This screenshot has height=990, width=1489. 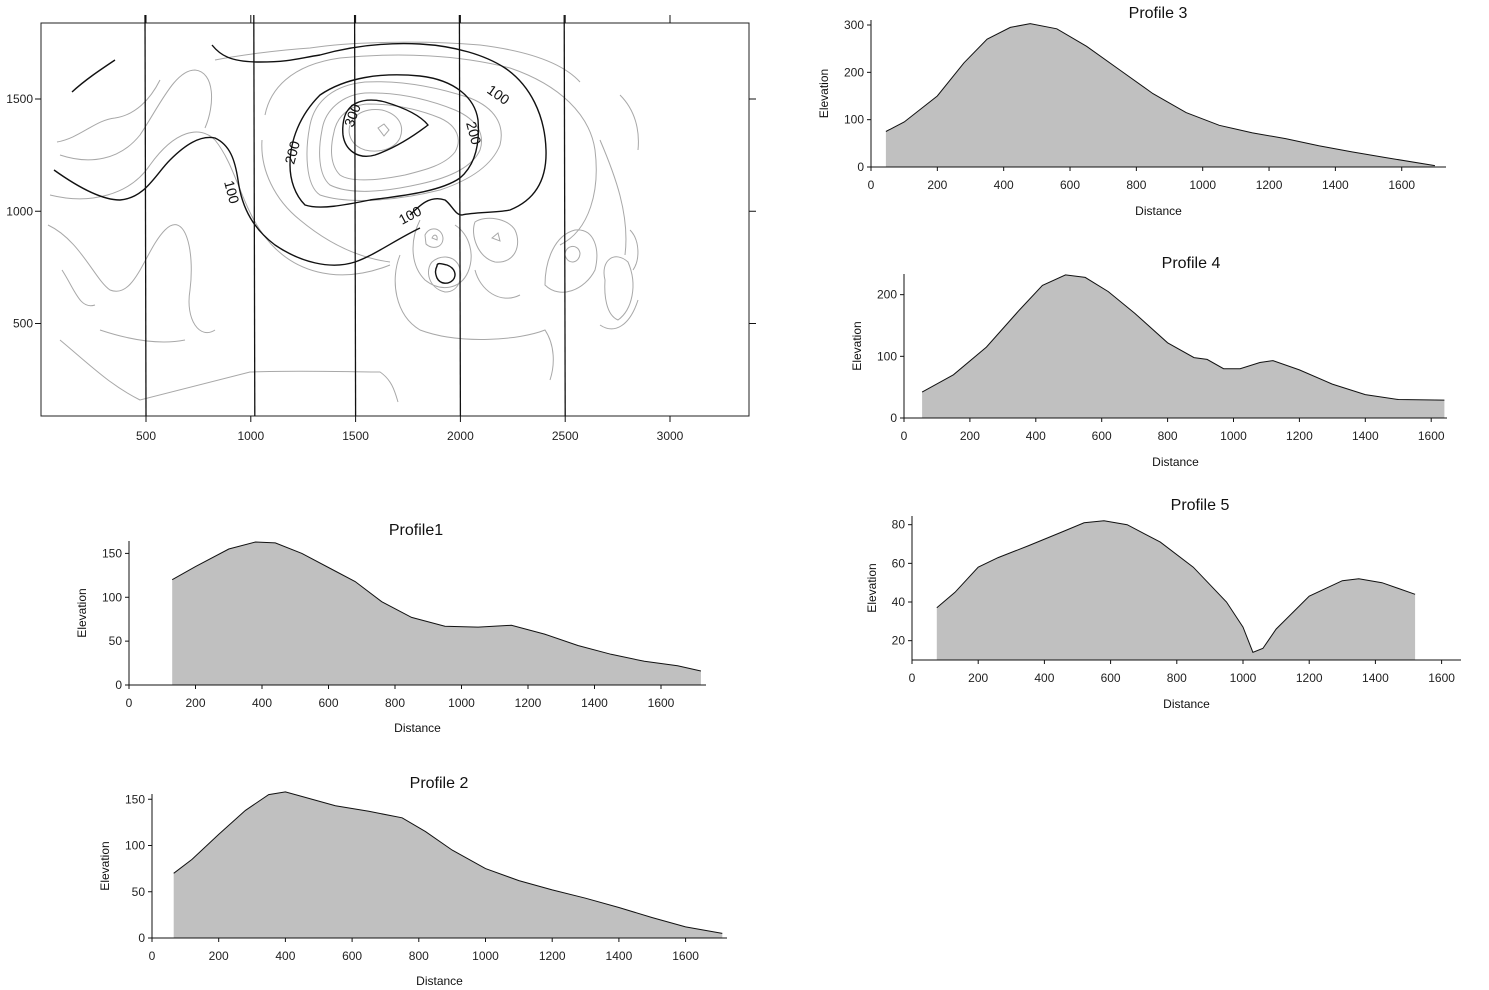 I want to click on y-tick-label: 80, so click(x=899, y=525).